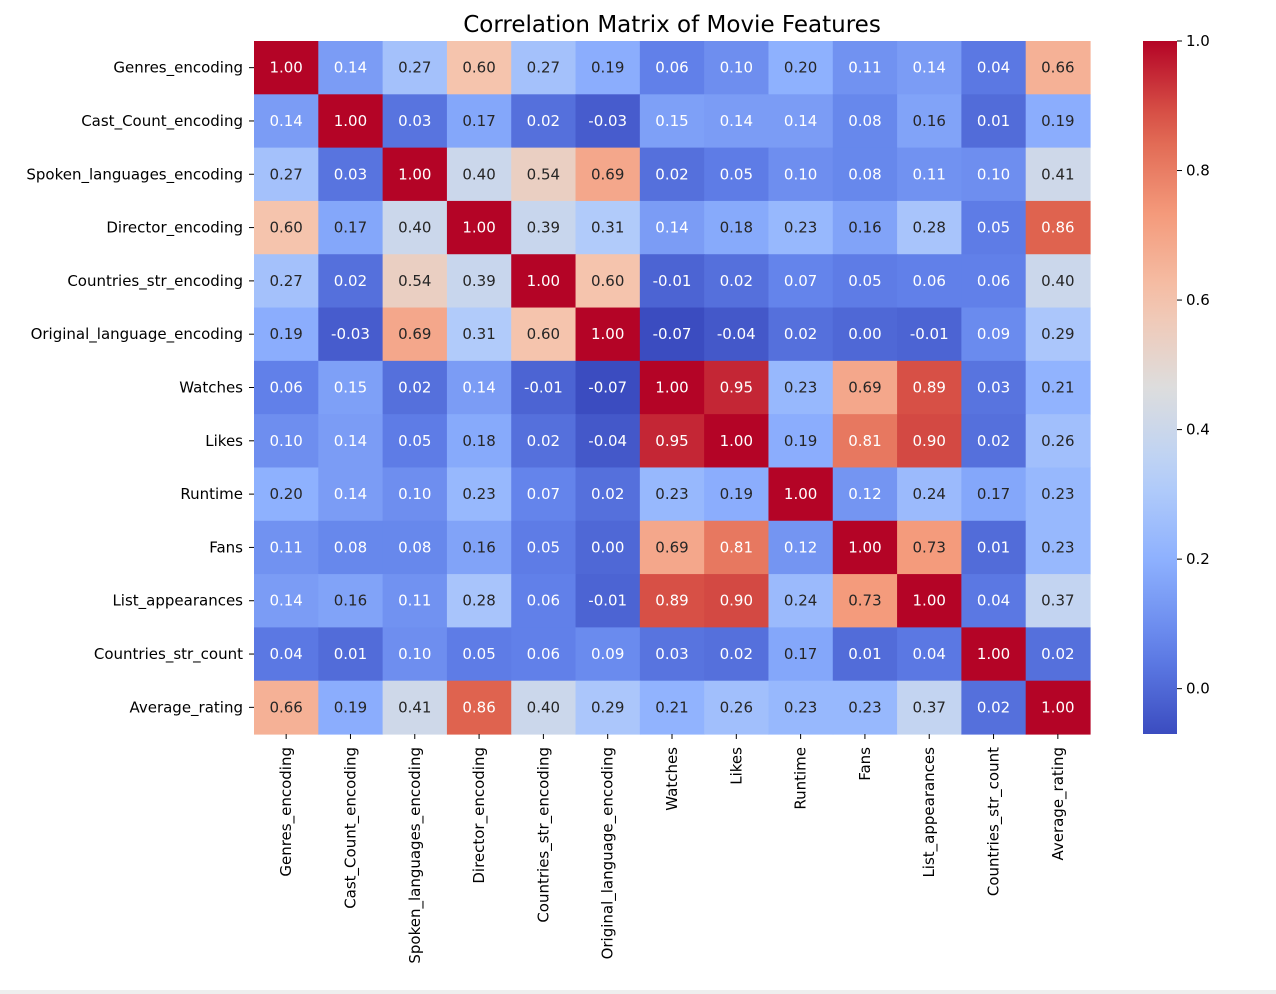 The height and width of the screenshot is (994, 1276). I want to click on y-tick-label: Countries_str_count, so click(168, 654).